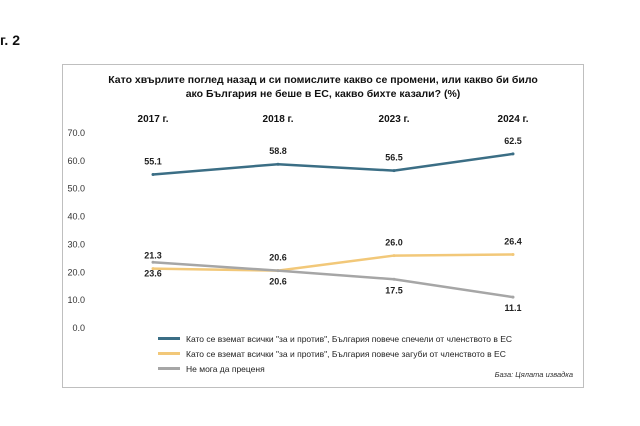 The image size is (640, 426). I want to click on legend-item-undecided: Не мога да преценя, so click(335, 368).